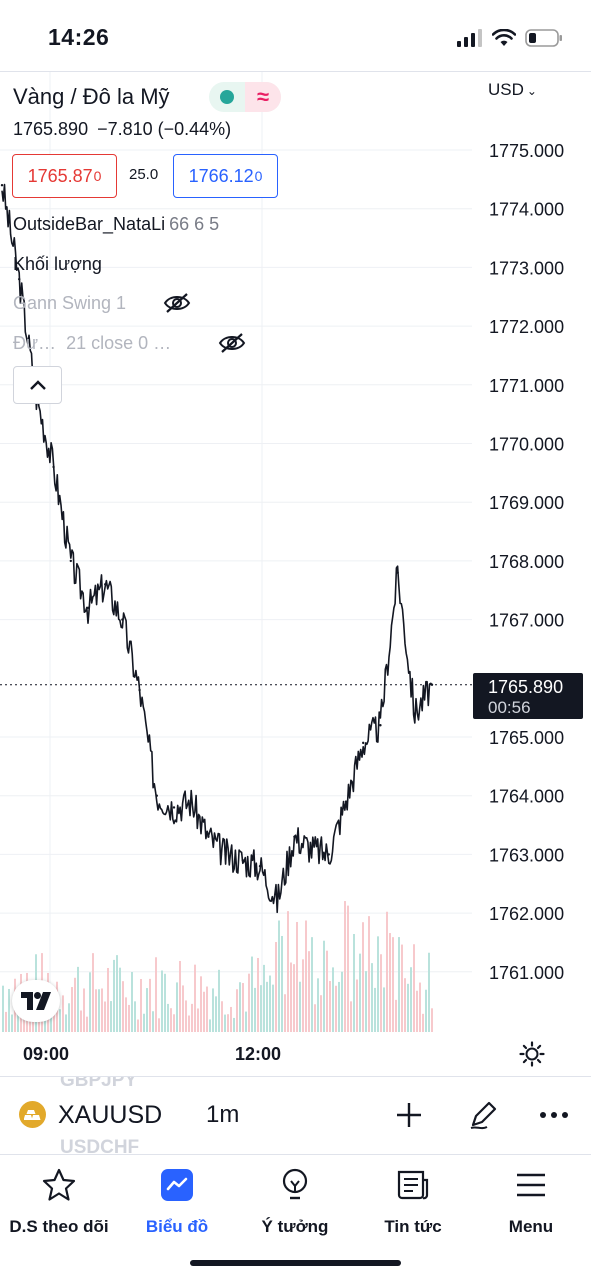  Describe the element at coordinates (91, 96) in the screenshot. I see `symbol-title: Vàng / Đô la Mỹ` at that location.